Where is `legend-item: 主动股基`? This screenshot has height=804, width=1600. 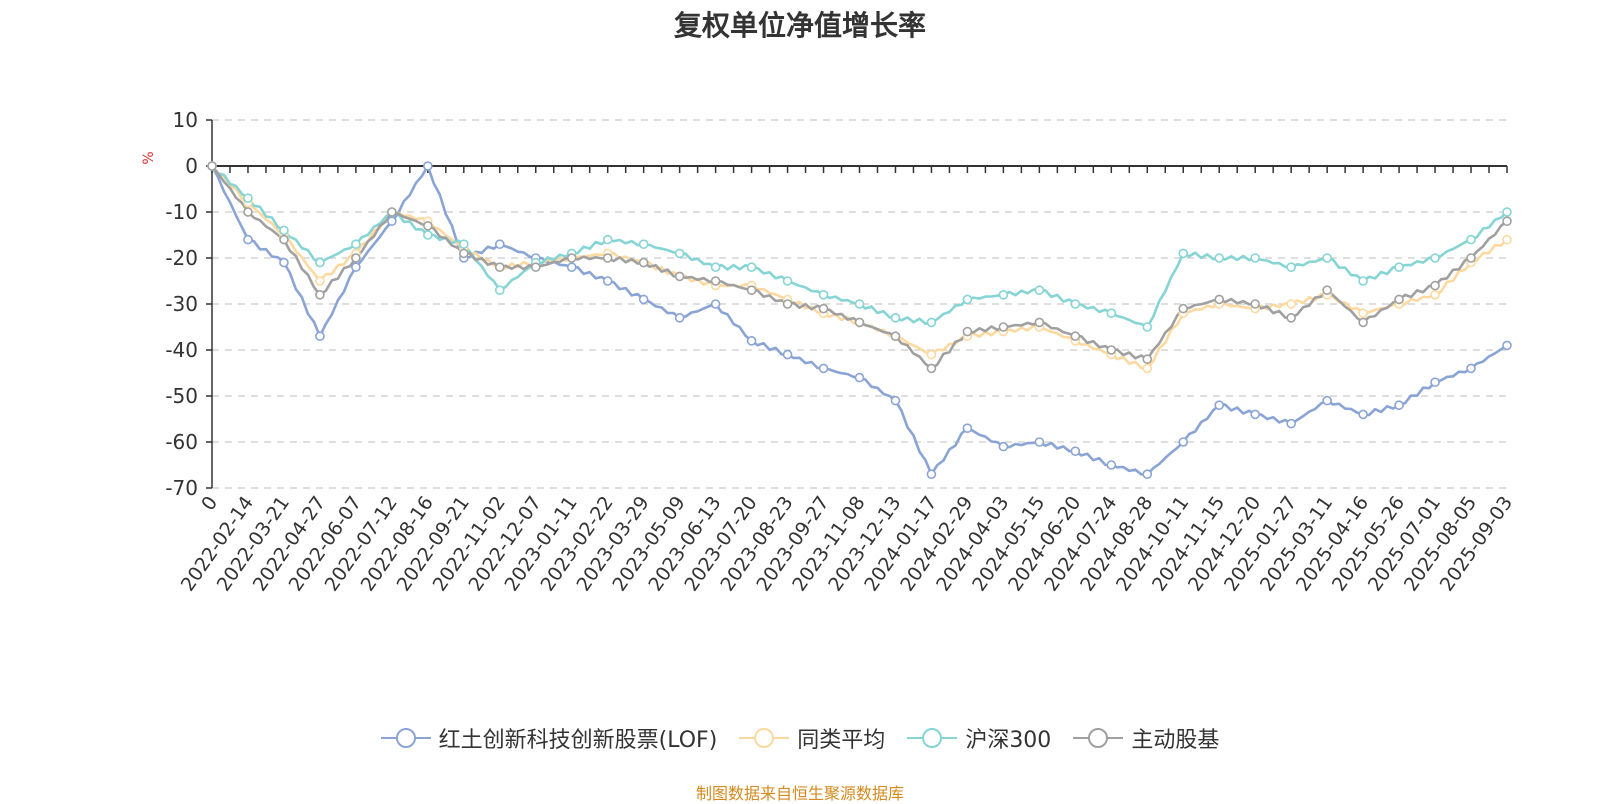
legend-item: 主动股基 is located at coordinates (1146, 738).